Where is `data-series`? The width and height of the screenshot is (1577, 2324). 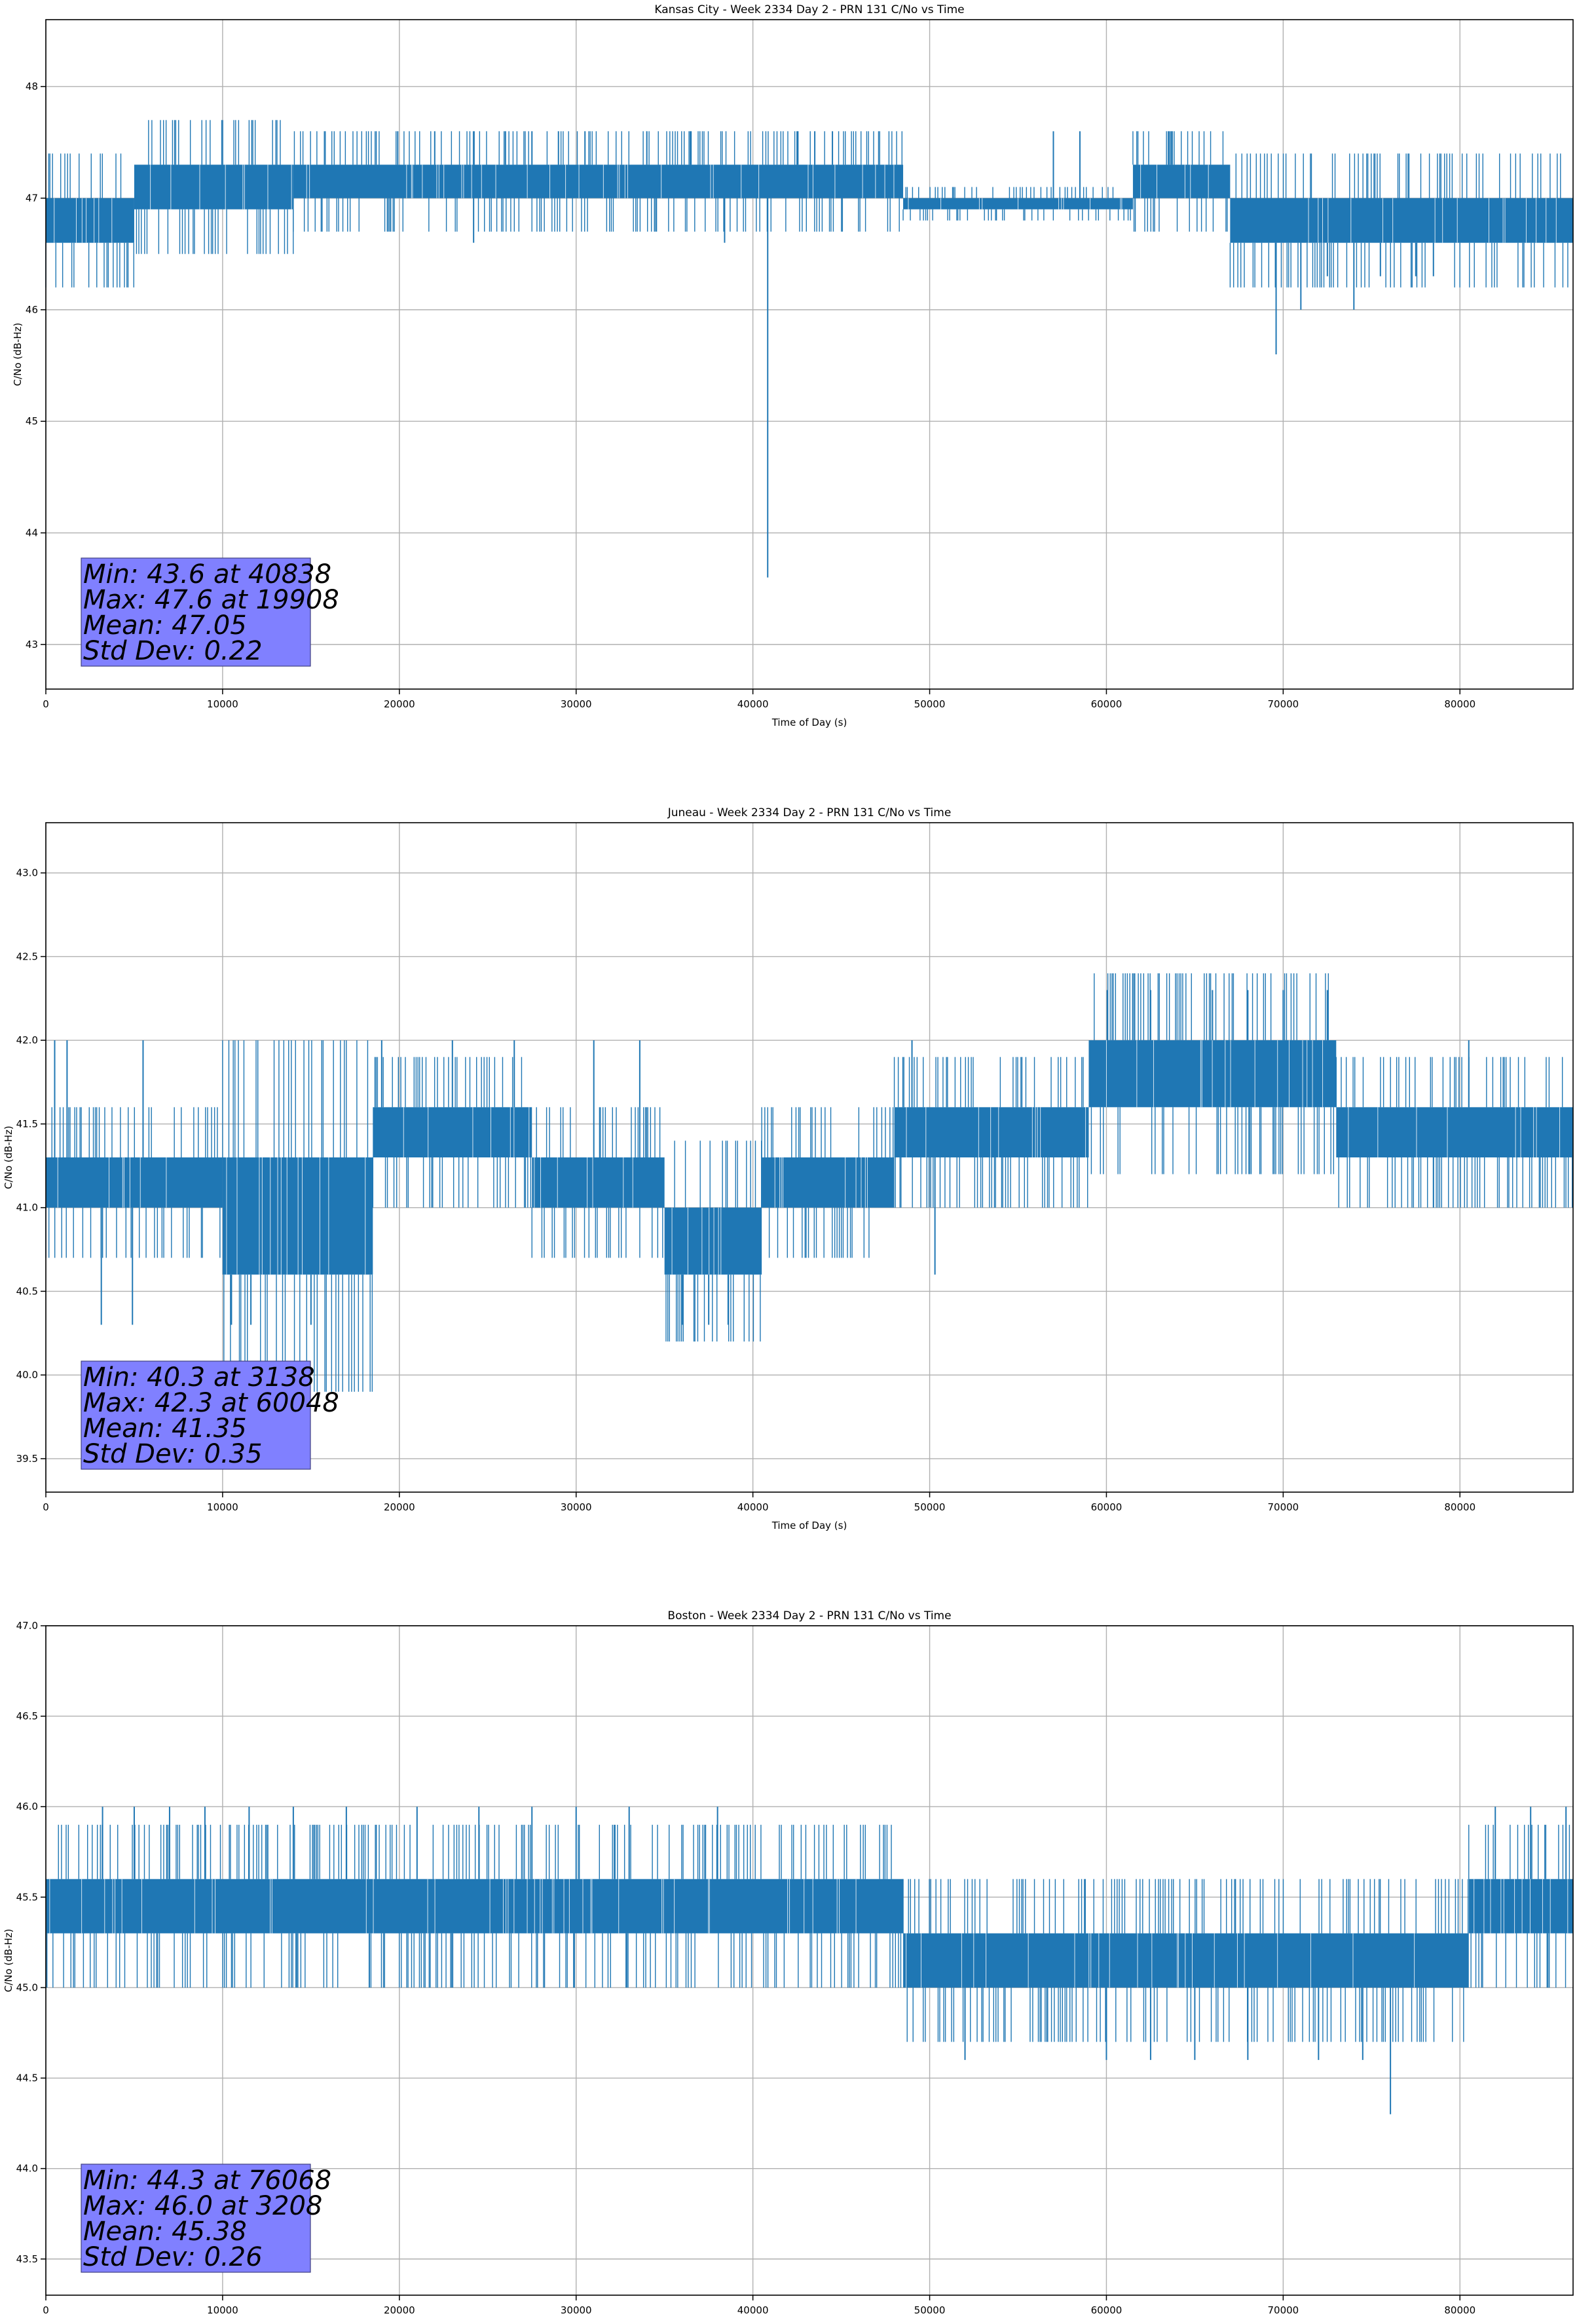
data-series is located at coordinates (809, 1960).